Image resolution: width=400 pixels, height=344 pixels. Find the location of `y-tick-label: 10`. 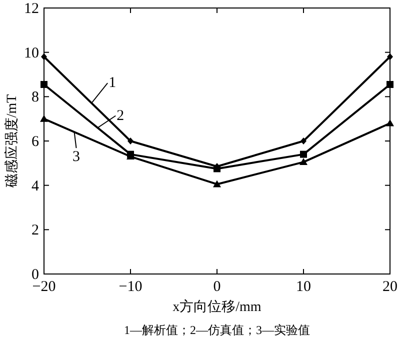

y-tick-label: 10 is located at coordinates (31, 53).